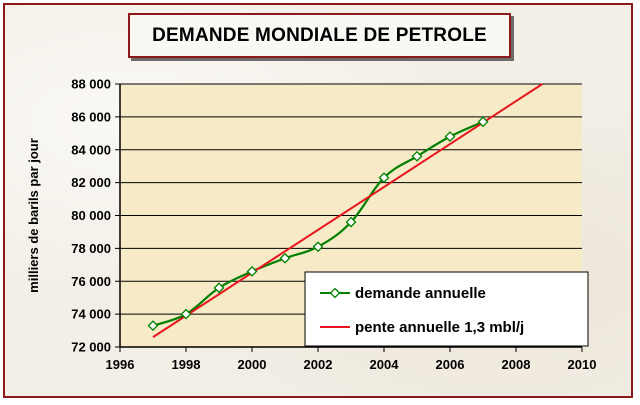 The height and width of the screenshot is (405, 640). Describe the element at coordinates (252, 271) in the screenshot. I see `data-point-2000` at that location.